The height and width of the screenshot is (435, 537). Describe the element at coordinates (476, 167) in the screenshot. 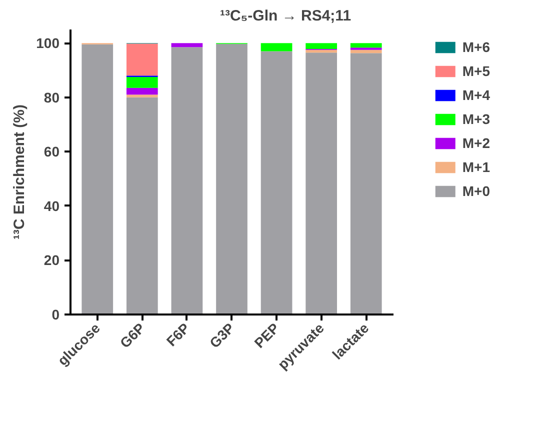

I see `legend-label: M+1` at that location.